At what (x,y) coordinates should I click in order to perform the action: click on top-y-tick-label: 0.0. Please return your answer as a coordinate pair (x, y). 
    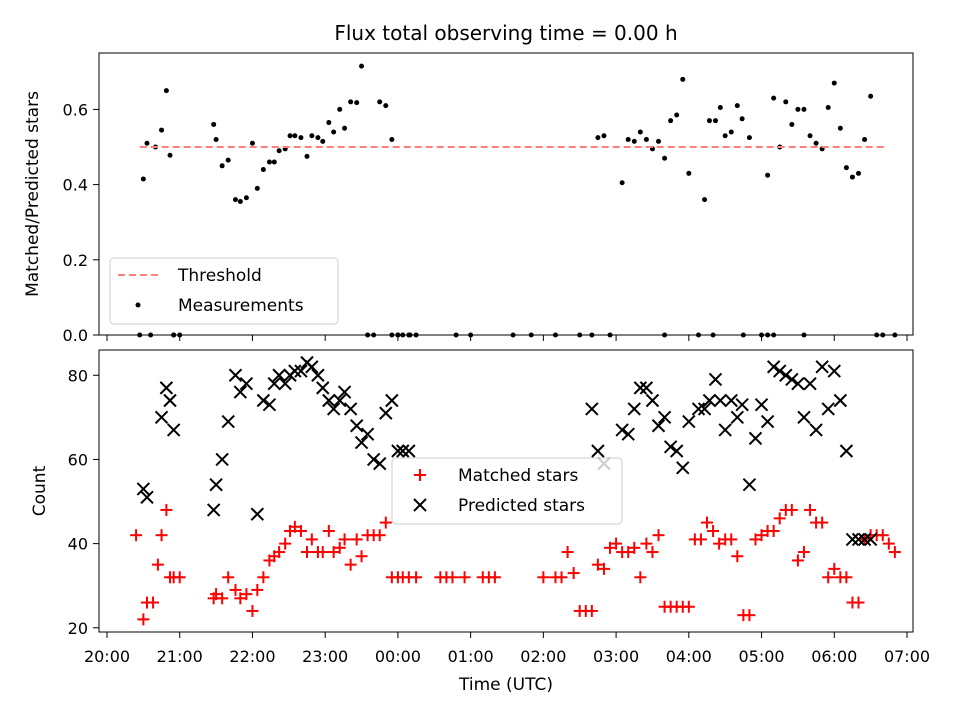
    Looking at the image, I should click on (75, 335).